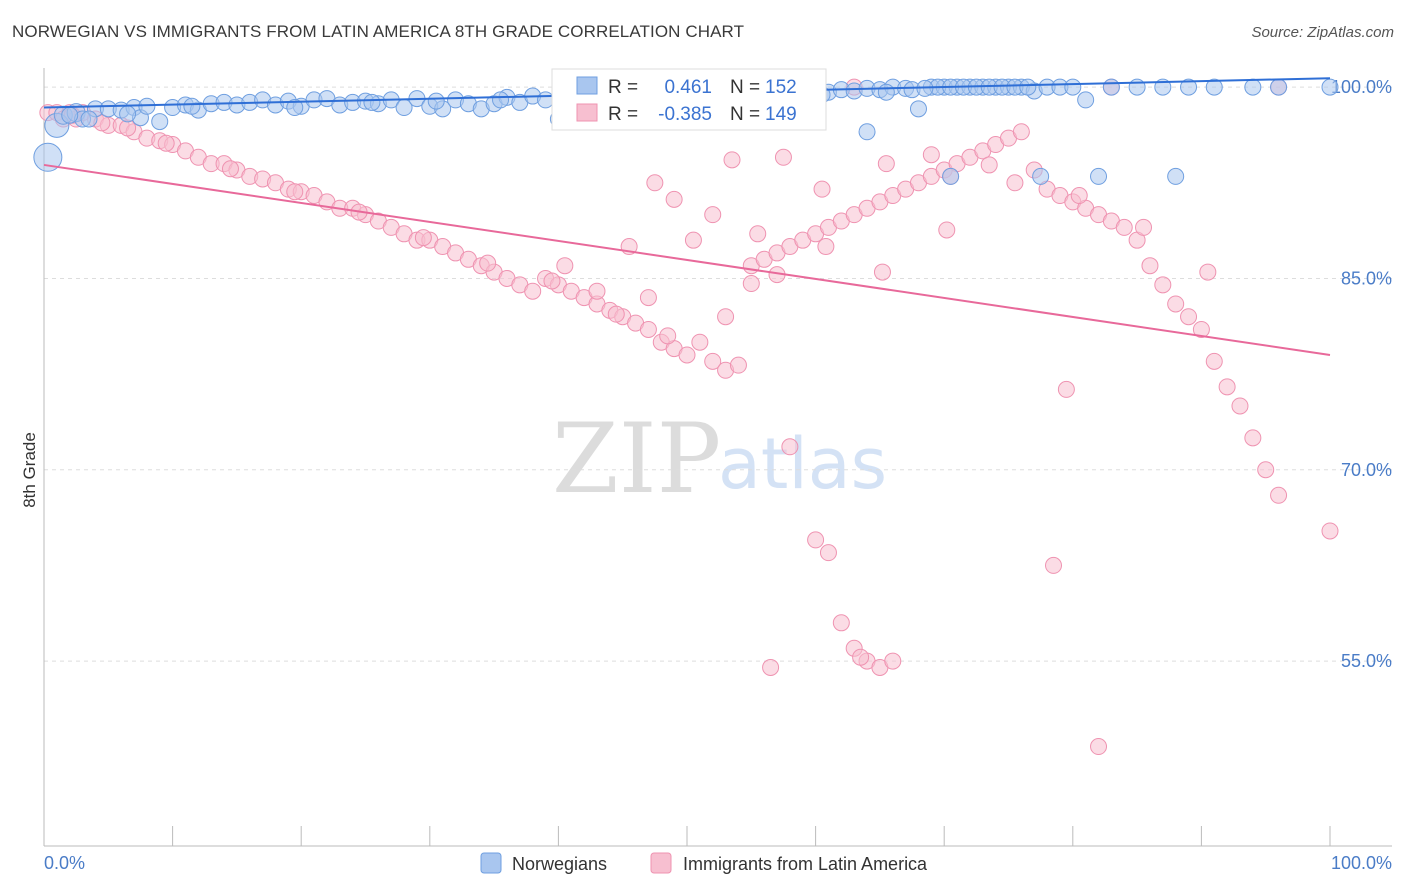 This screenshot has width=1406, height=892. Describe the element at coordinates (781, 114) in the screenshot. I see `stats-pink-n-value: 149` at that location.